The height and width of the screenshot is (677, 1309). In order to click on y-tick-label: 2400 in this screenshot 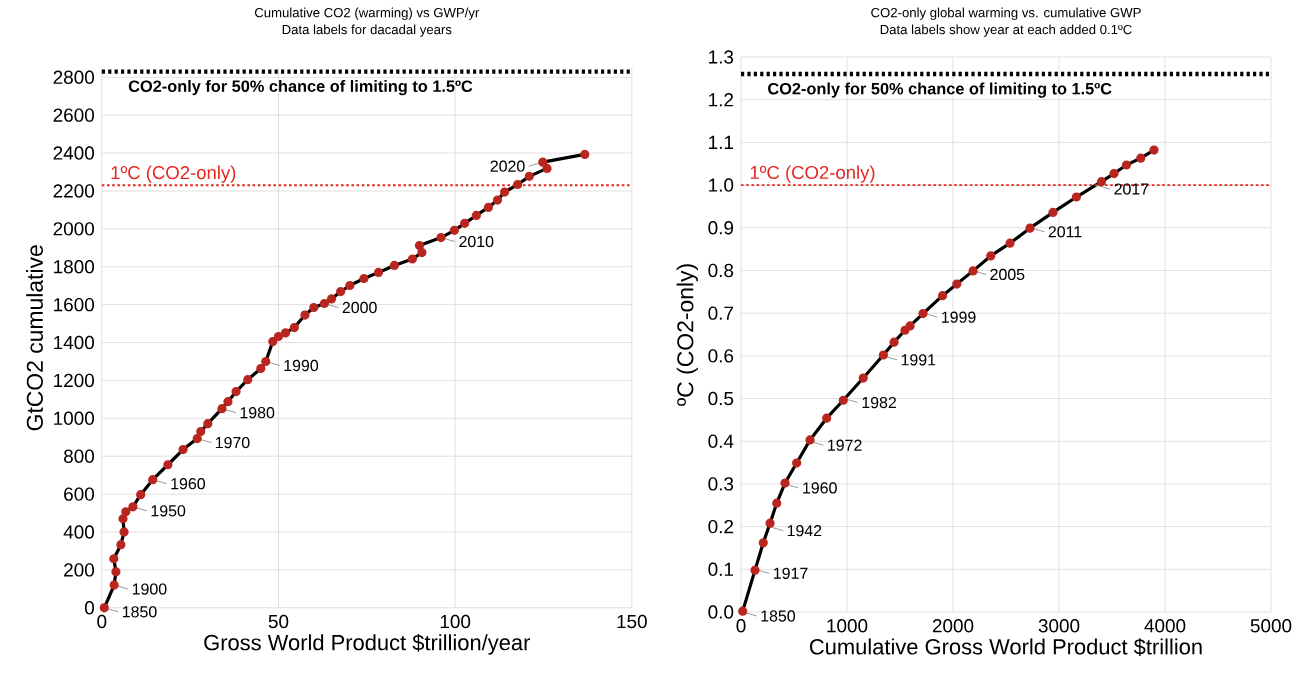, I will do `click(73, 153)`.